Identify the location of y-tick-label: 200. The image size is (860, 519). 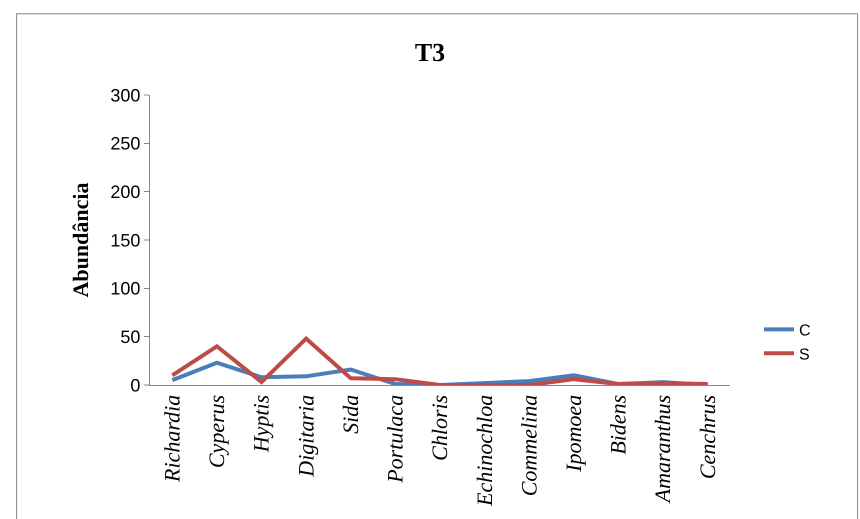
(125, 192).